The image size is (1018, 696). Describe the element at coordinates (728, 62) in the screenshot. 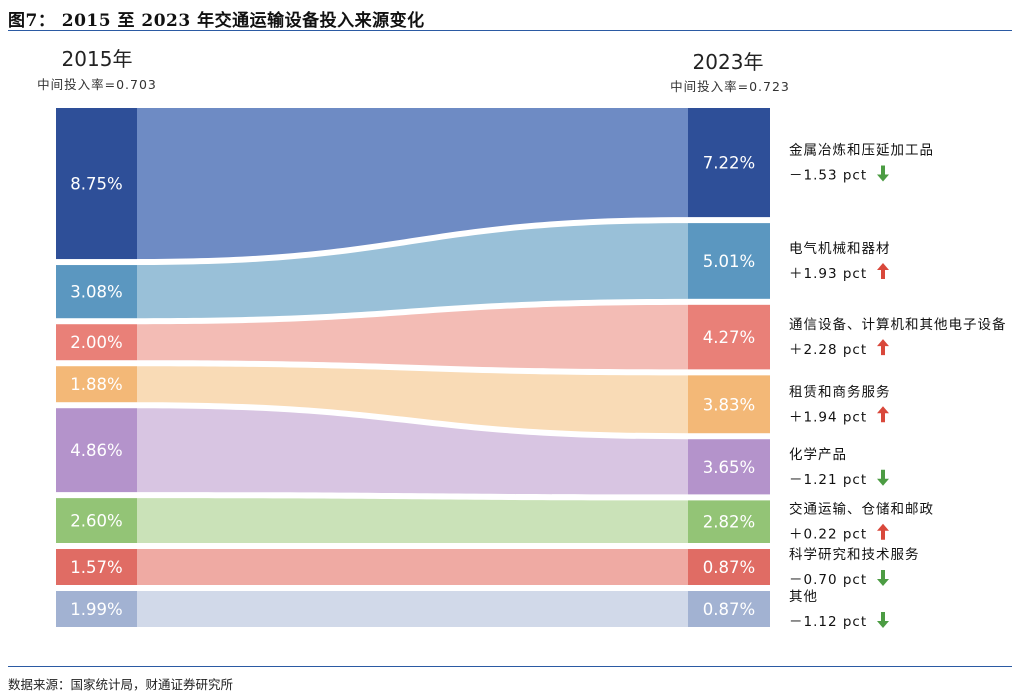

I see `right-year-label: 2023年` at that location.